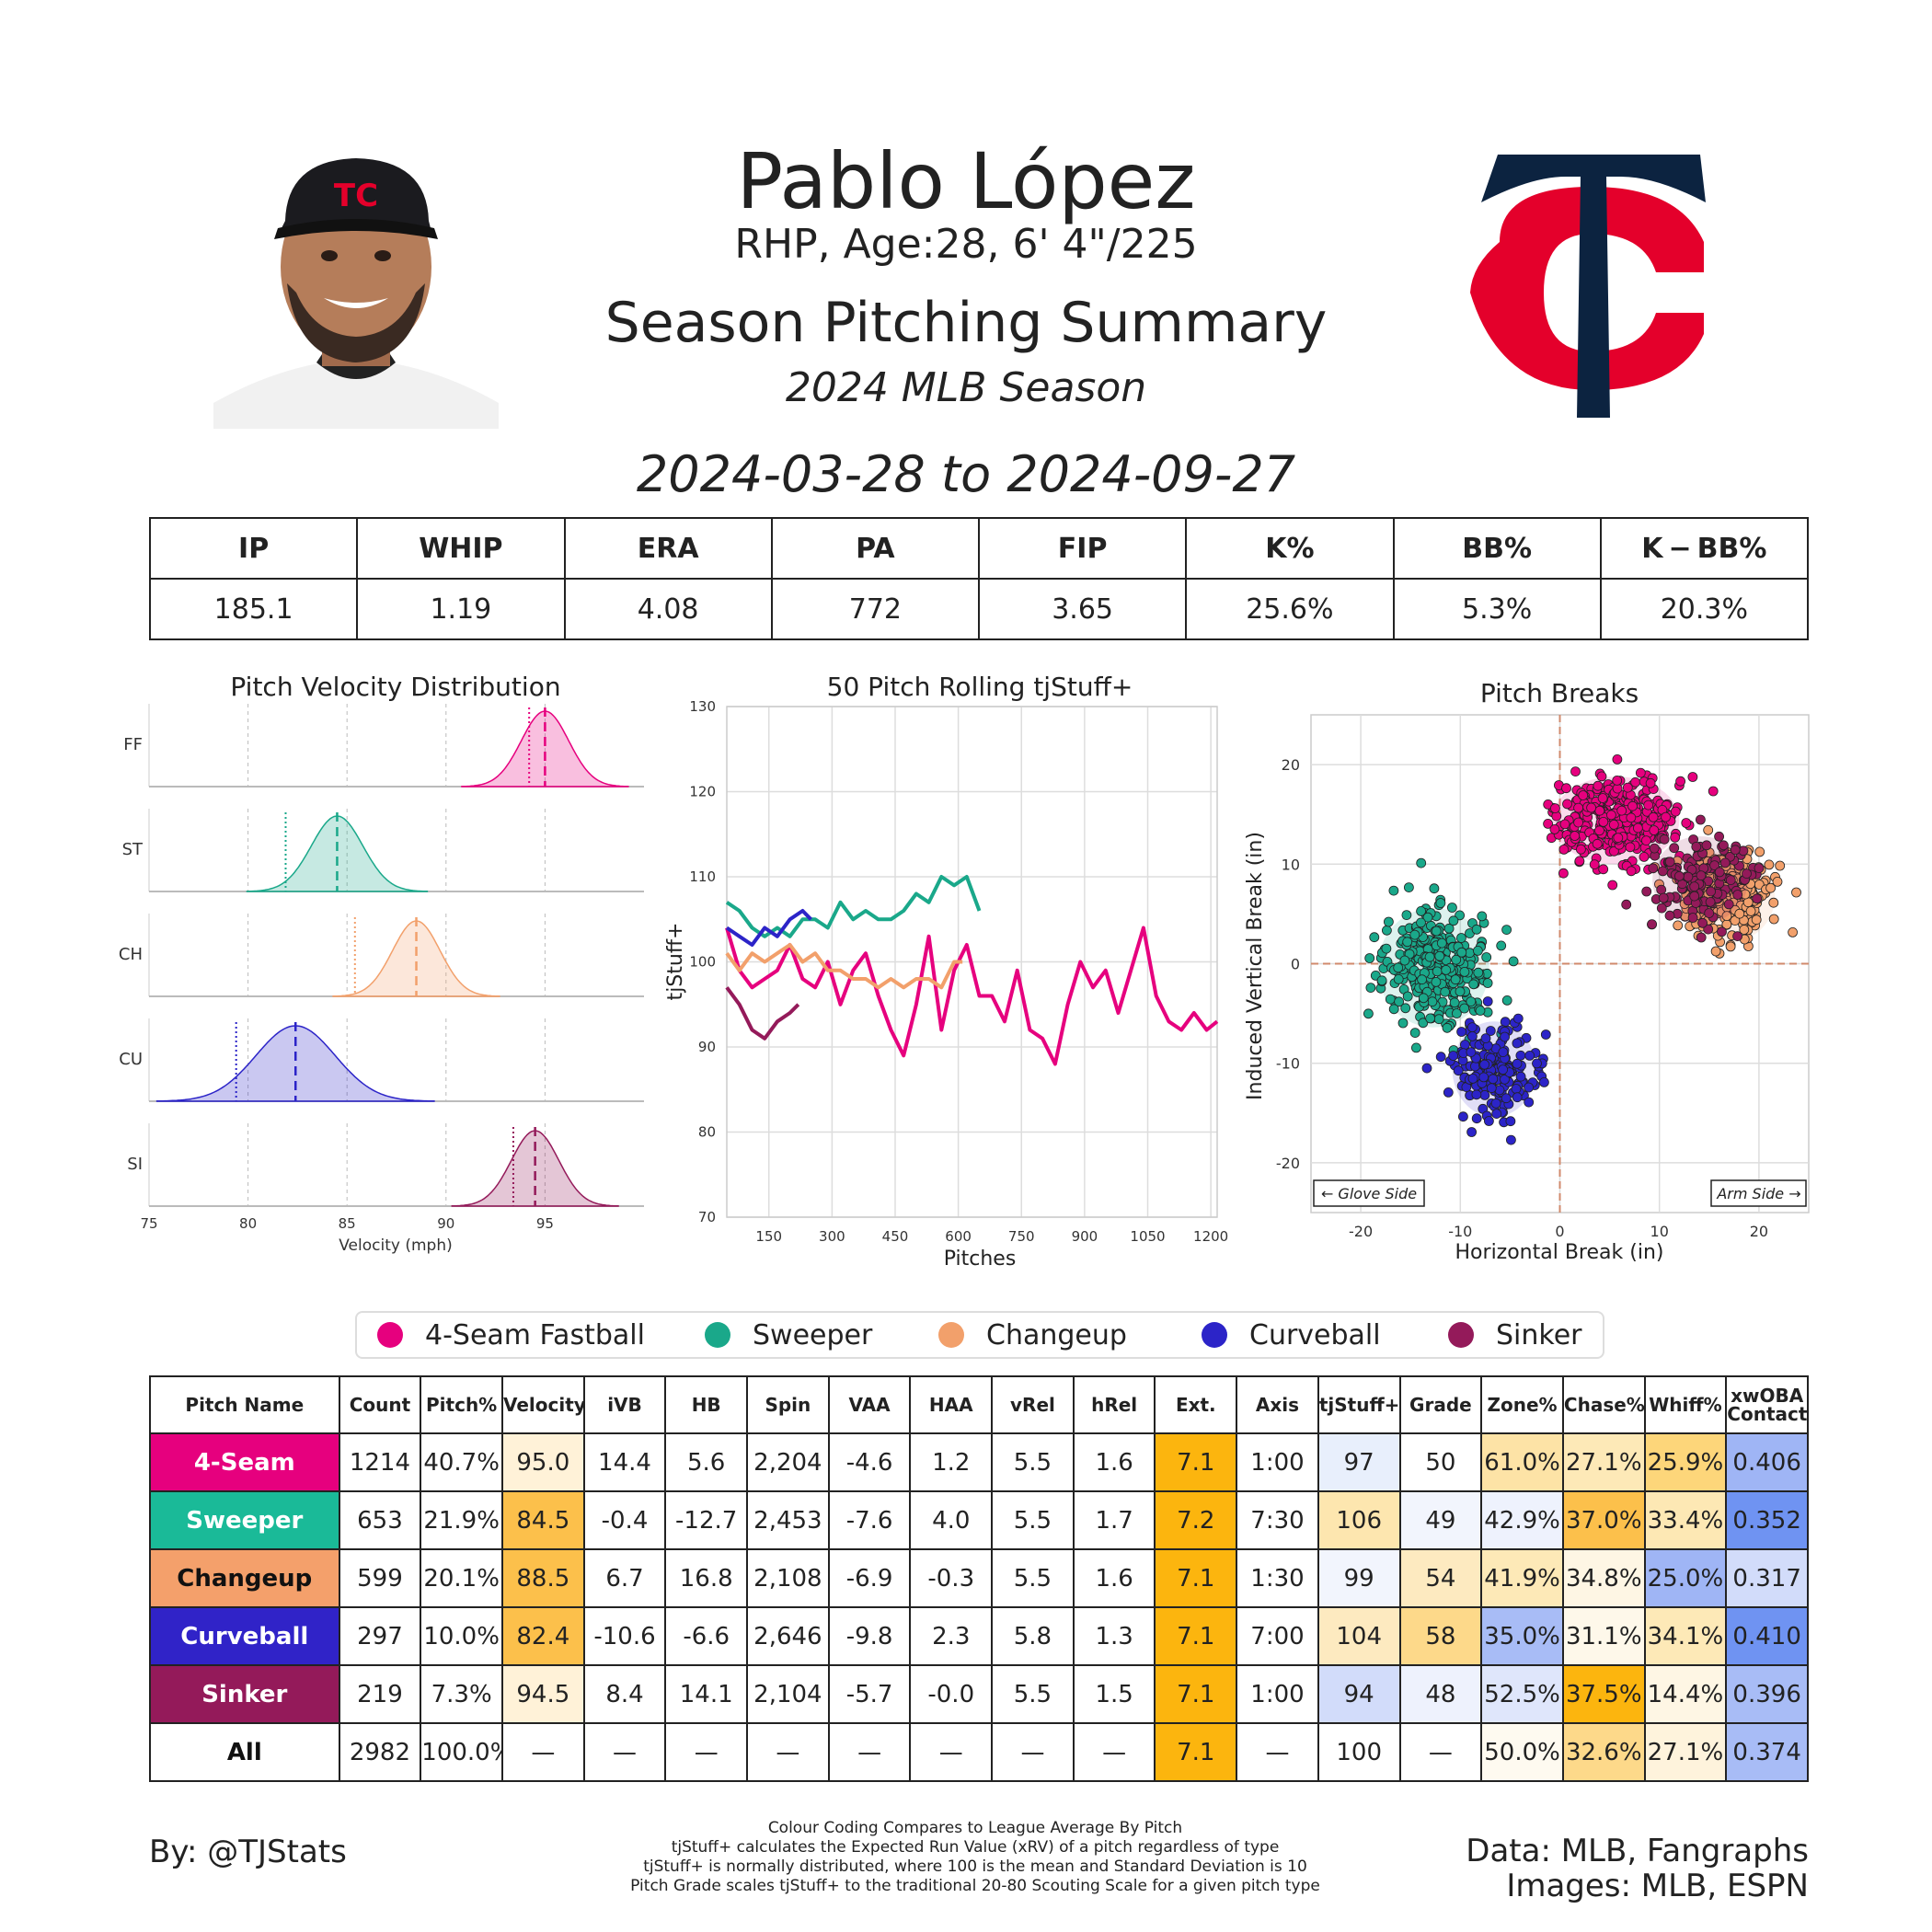 The height and width of the screenshot is (1932, 1932). Describe the element at coordinates (706, 1404) in the screenshot. I see `pitch-table-header-cell: HB` at that location.